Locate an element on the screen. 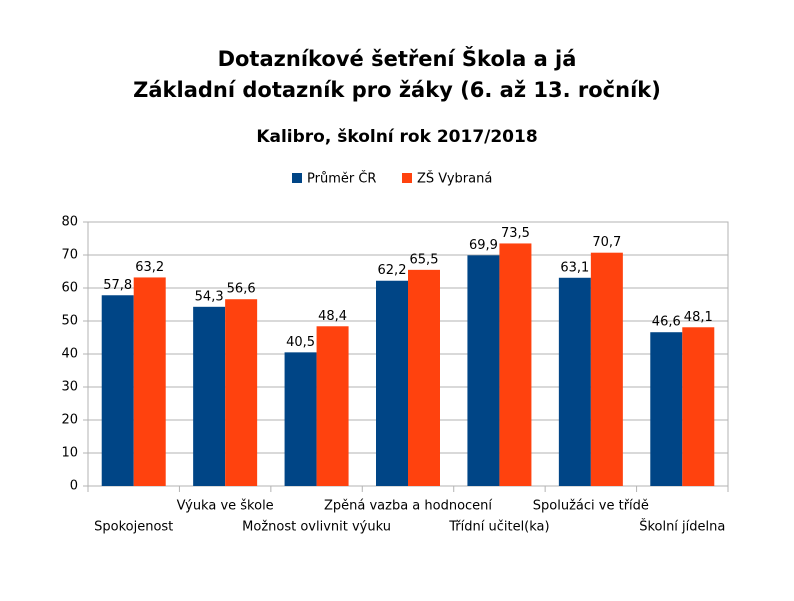 The image size is (794, 601). x-tick-label: Výuka ve škole is located at coordinates (225, 506).